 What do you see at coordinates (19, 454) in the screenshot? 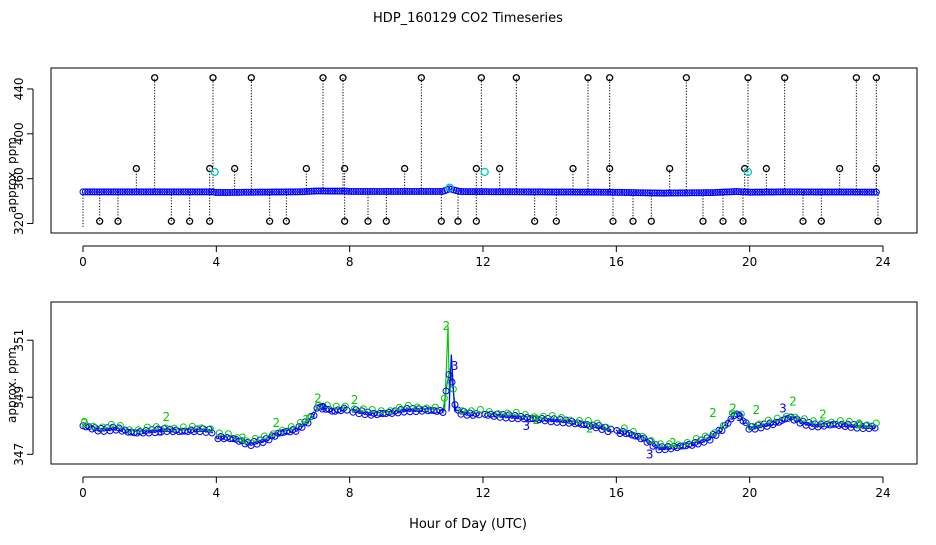
I see `y-tick-label: 347` at bounding box center [19, 454].